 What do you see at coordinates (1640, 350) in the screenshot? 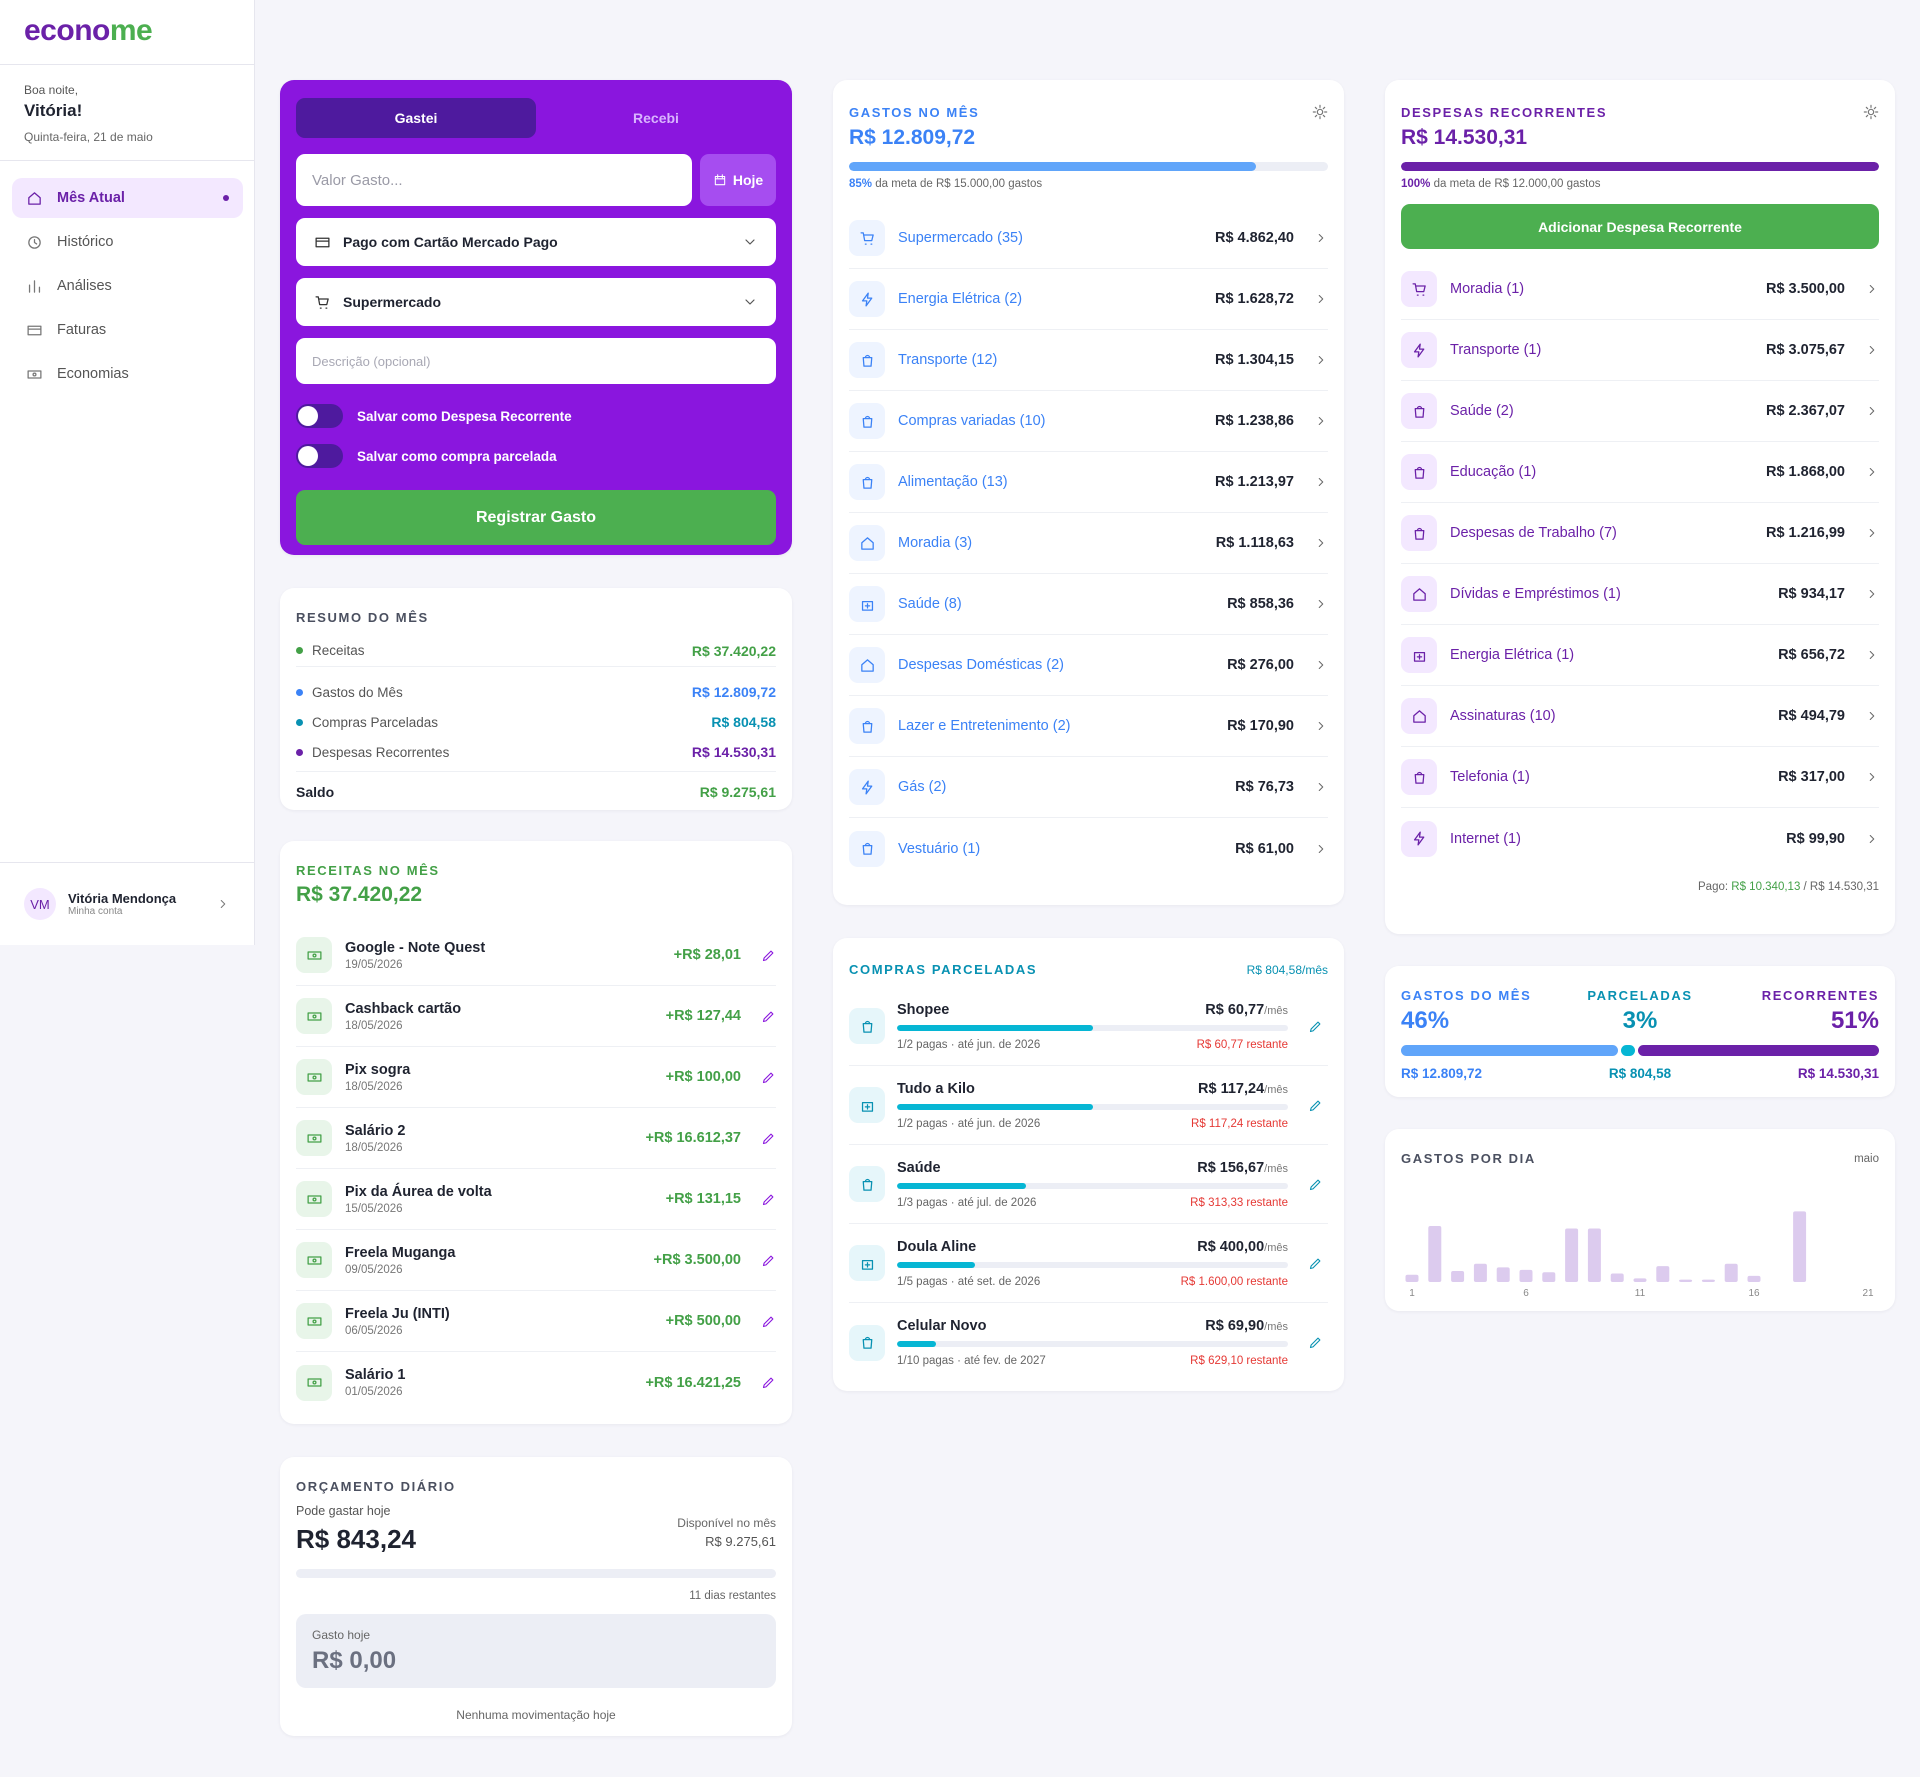
I see `category-row: Transporte (1) R$ 3.075,67` at bounding box center [1640, 350].